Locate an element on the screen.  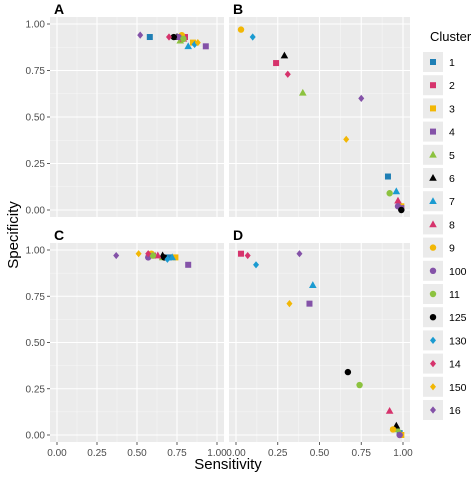
panel-label: B is located at coordinates (238, 9).